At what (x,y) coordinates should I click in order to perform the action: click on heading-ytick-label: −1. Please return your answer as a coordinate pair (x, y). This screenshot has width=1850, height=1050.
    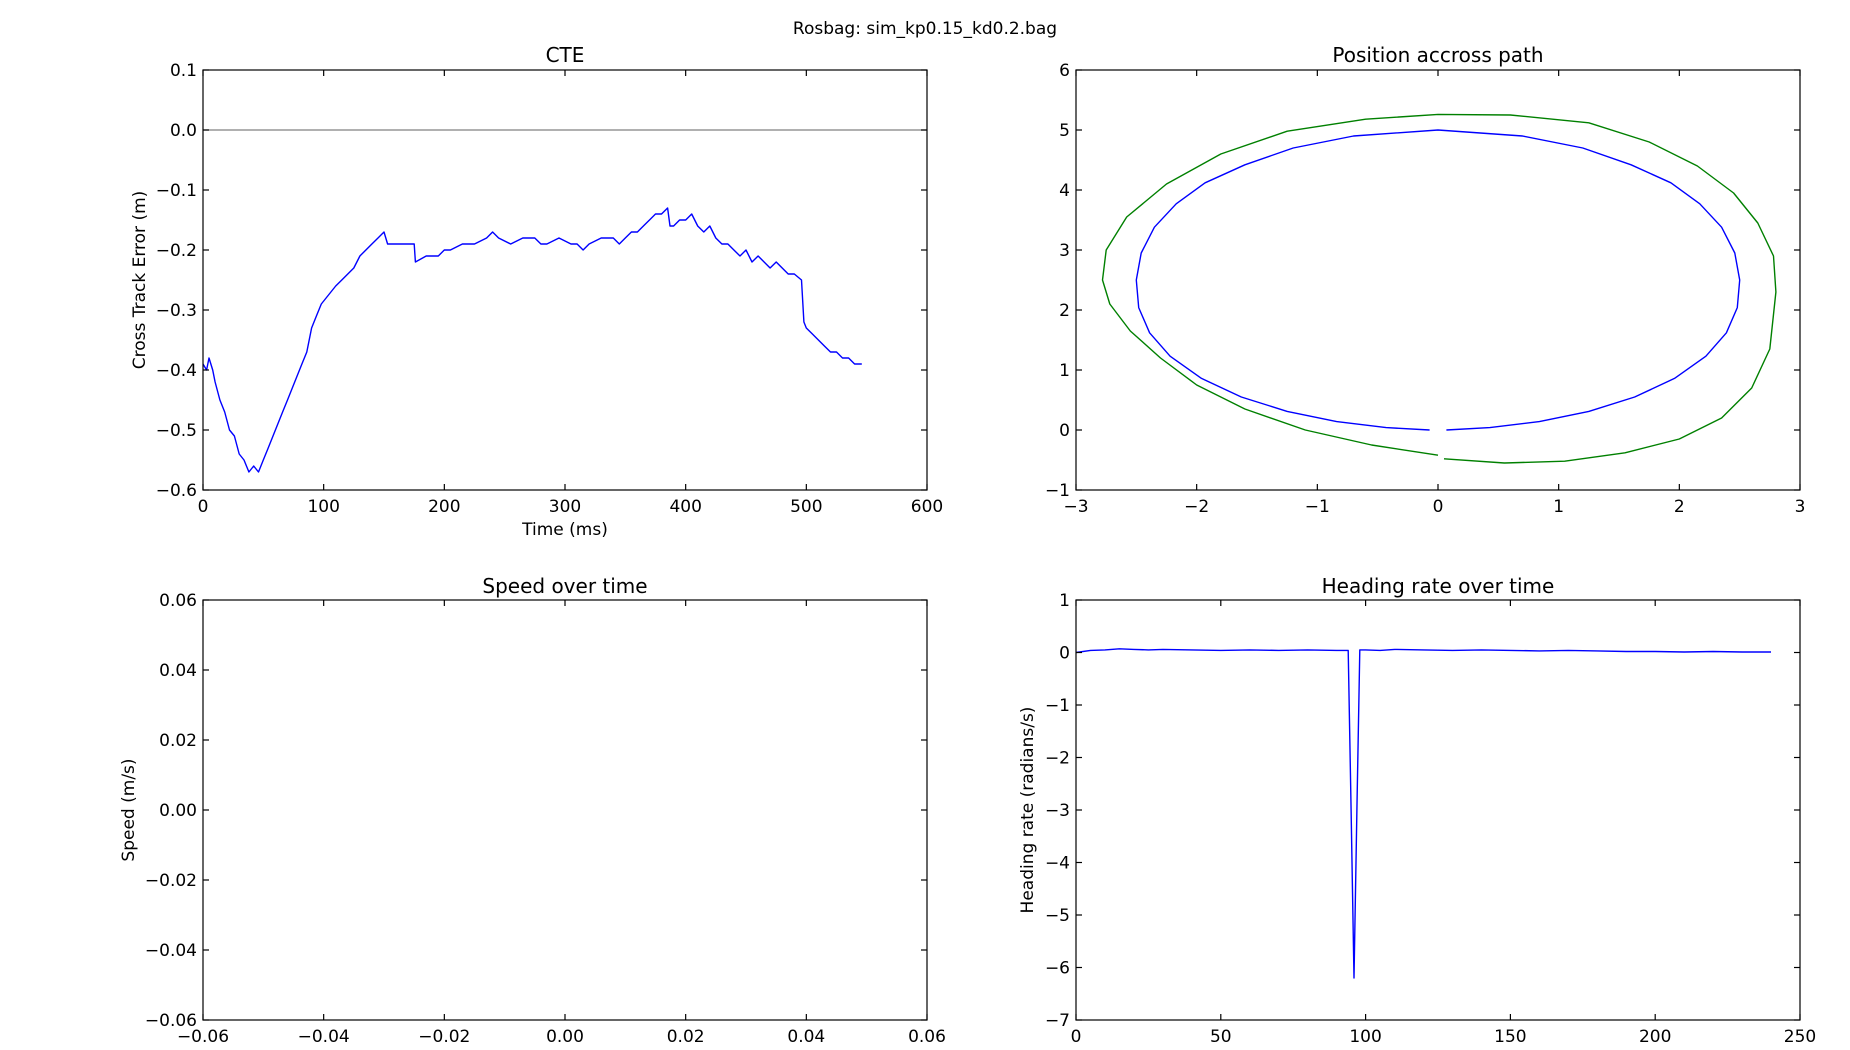
    Looking at the image, I should click on (1057, 706).